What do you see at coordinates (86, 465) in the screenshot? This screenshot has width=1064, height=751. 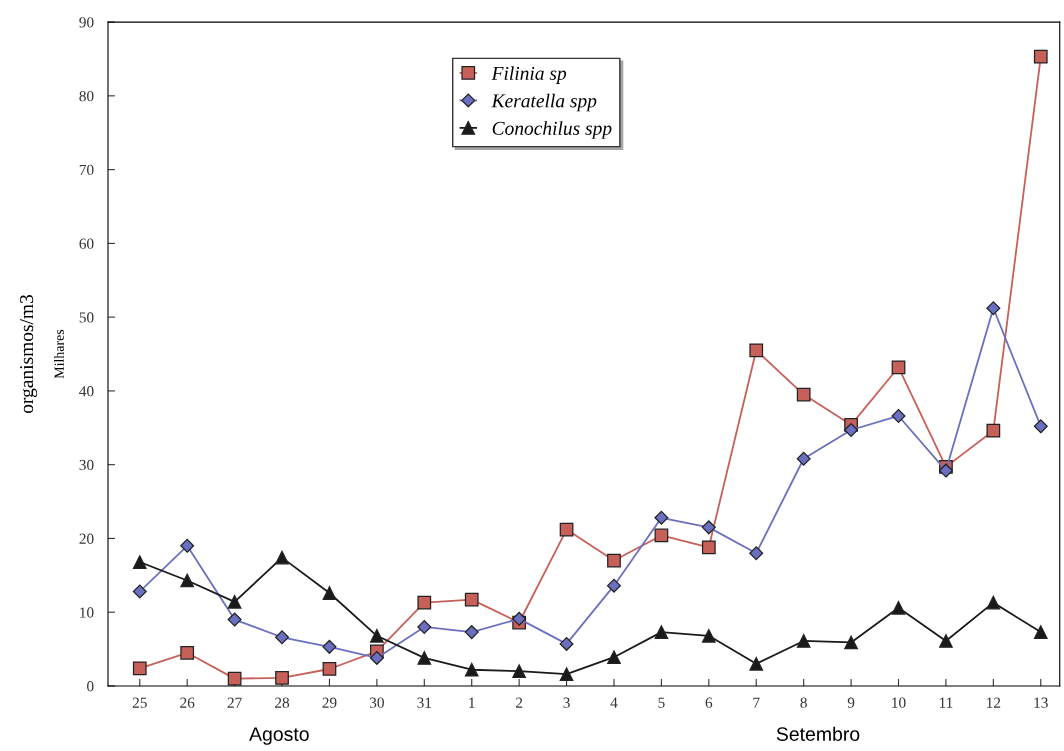 I see `y-tick-label: 30` at bounding box center [86, 465].